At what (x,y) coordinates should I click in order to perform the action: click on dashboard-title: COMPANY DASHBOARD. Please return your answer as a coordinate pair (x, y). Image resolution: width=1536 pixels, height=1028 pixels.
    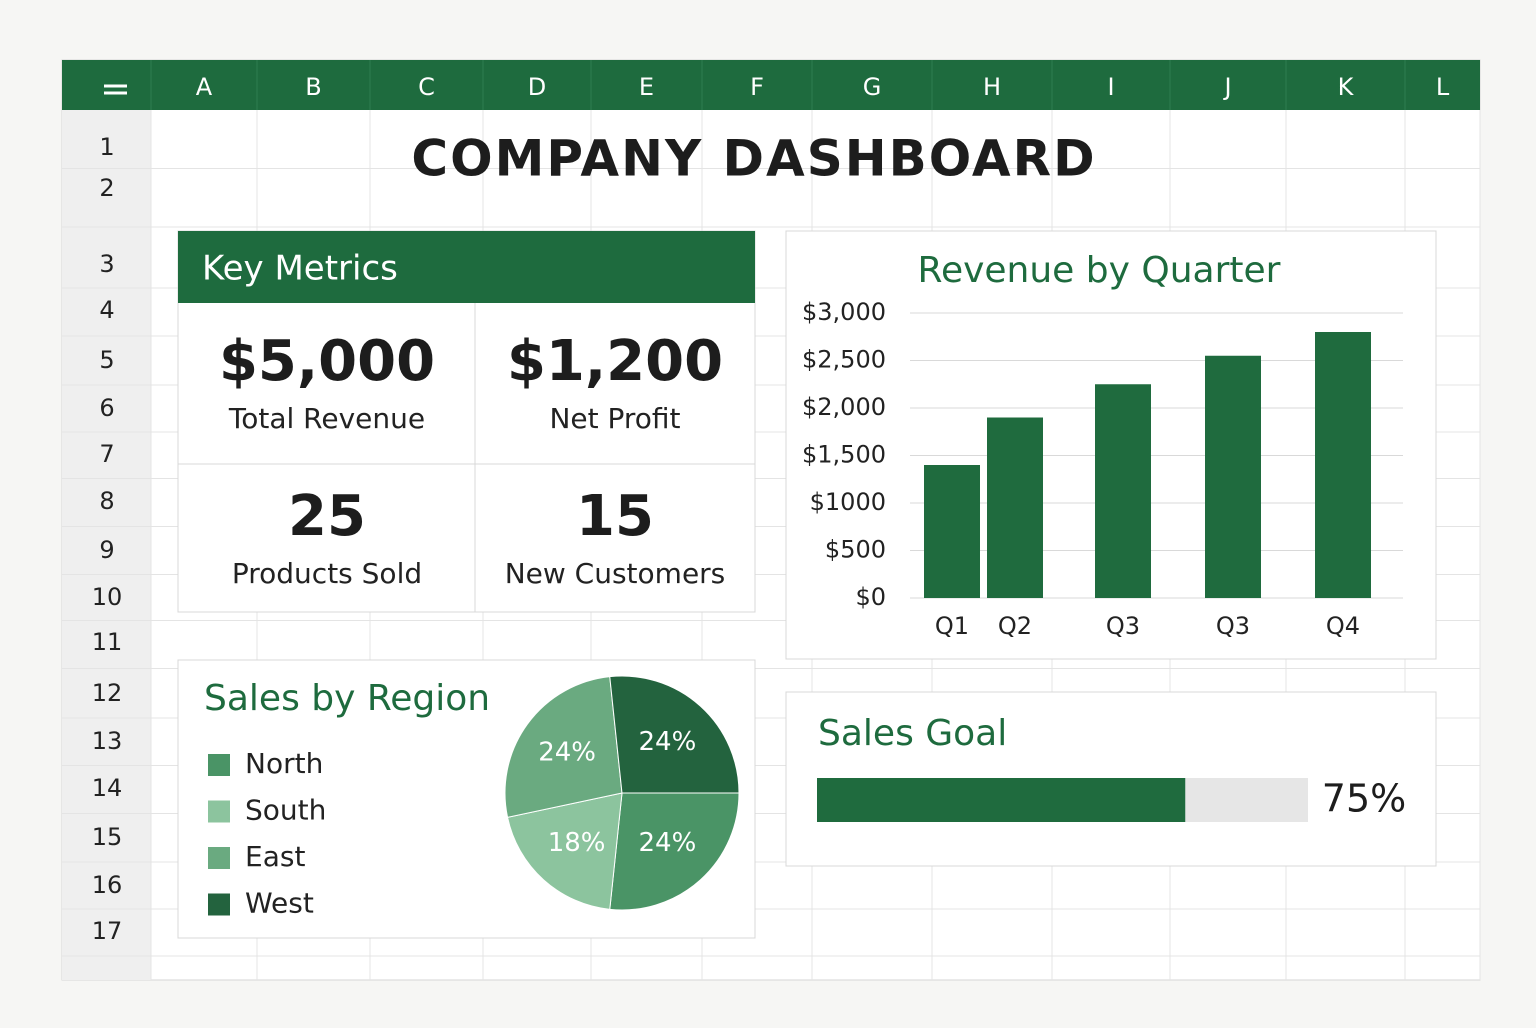
    Looking at the image, I should click on (753, 159).